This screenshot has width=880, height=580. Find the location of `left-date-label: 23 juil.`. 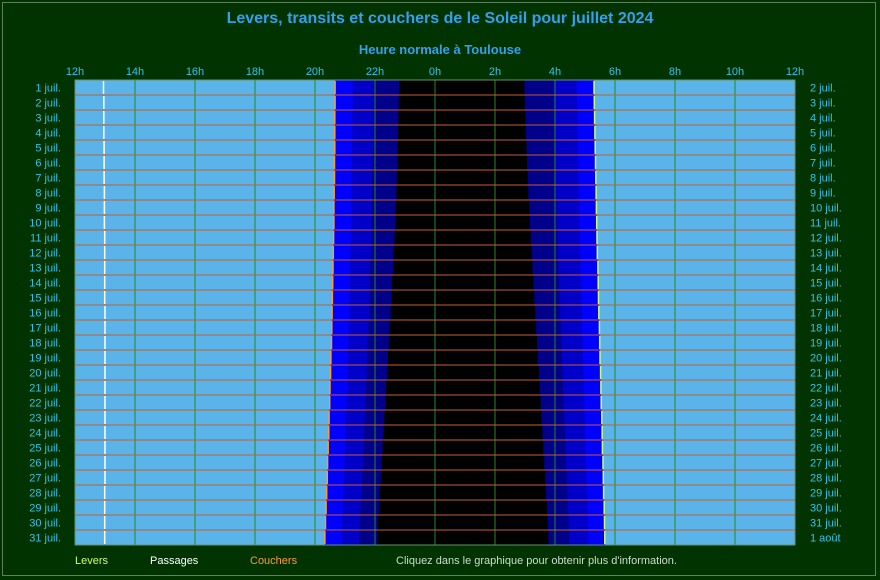

left-date-label: 23 juil. is located at coordinates (45, 419).